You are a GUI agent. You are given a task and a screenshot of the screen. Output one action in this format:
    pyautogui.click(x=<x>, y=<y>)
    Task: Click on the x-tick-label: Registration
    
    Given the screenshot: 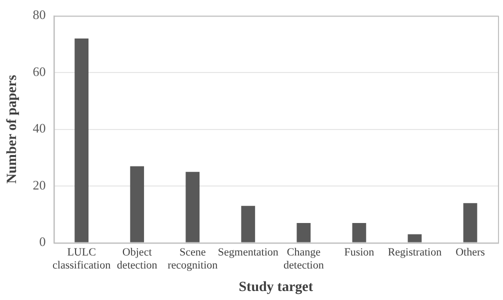 What is the action you would take?
    pyautogui.click(x=415, y=252)
    